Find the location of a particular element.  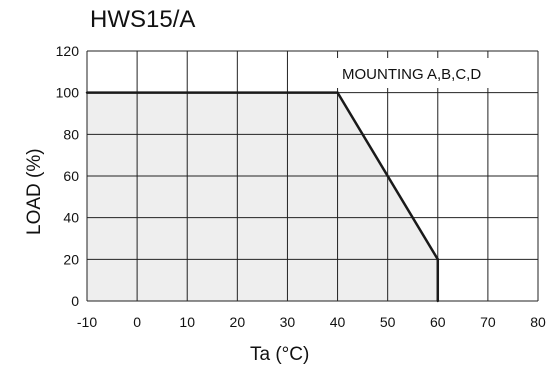

x-tick-label: 40 is located at coordinates (338, 322).